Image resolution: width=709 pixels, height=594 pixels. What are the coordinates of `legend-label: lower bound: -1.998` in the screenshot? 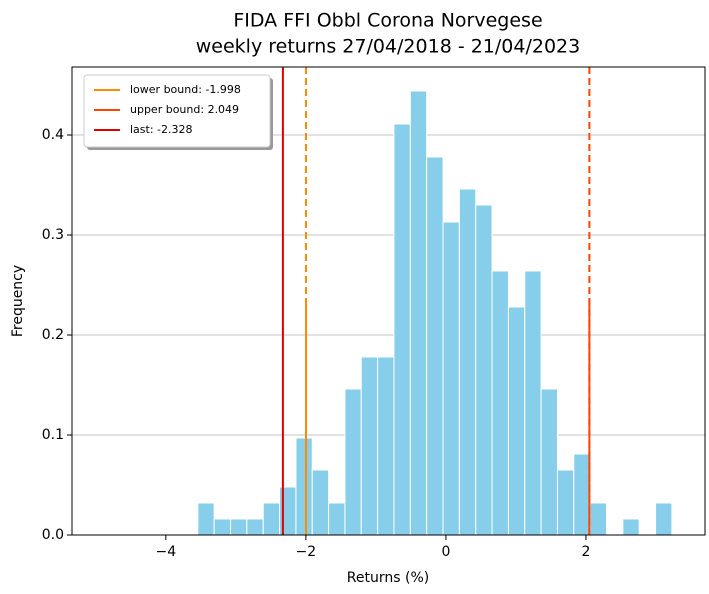 It's located at (185, 89).